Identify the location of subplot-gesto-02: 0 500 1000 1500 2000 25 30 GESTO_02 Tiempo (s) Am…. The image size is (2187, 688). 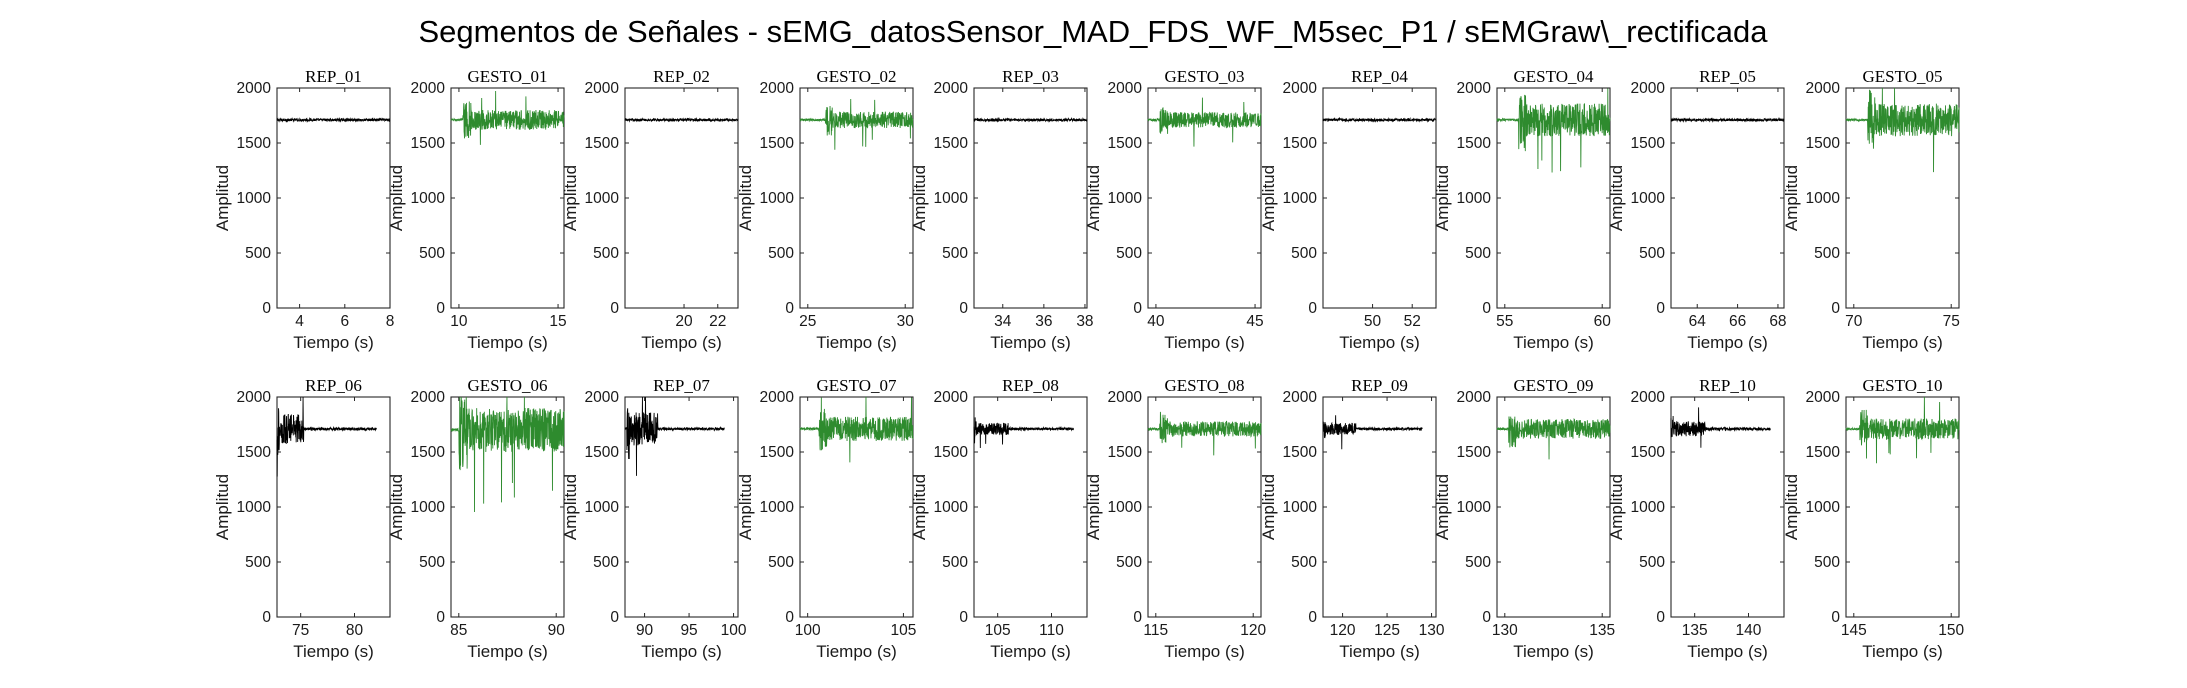
(825, 209).